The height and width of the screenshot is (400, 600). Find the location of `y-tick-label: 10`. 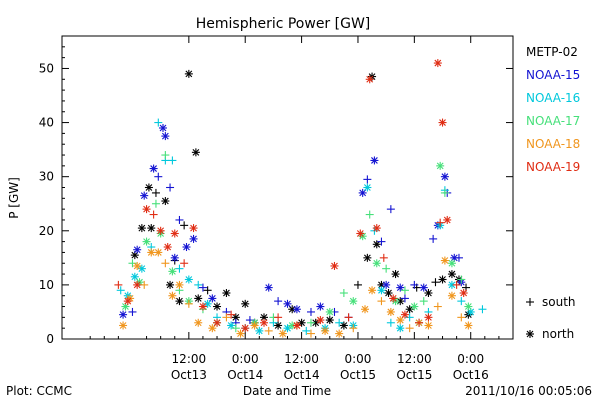

y-tick-label: 10 is located at coordinates (46, 285).